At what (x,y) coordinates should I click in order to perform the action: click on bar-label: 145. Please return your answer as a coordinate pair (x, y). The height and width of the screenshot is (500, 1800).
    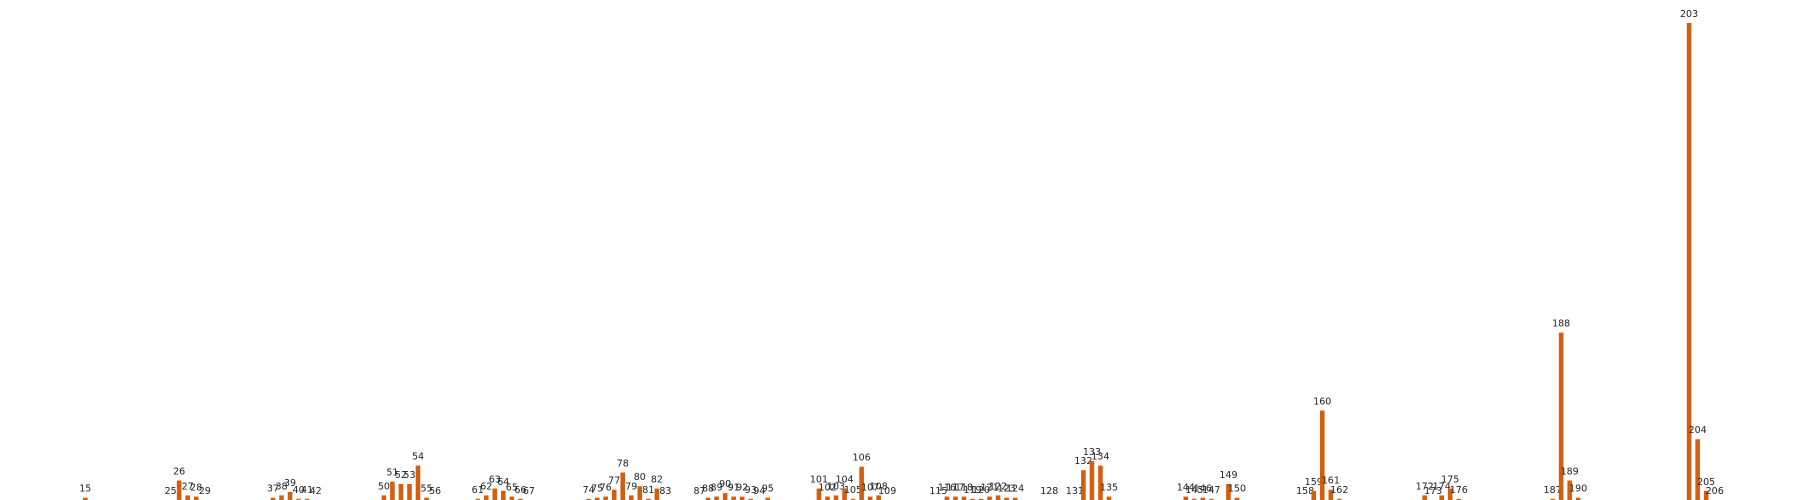
    Looking at the image, I should click on (1194, 490).